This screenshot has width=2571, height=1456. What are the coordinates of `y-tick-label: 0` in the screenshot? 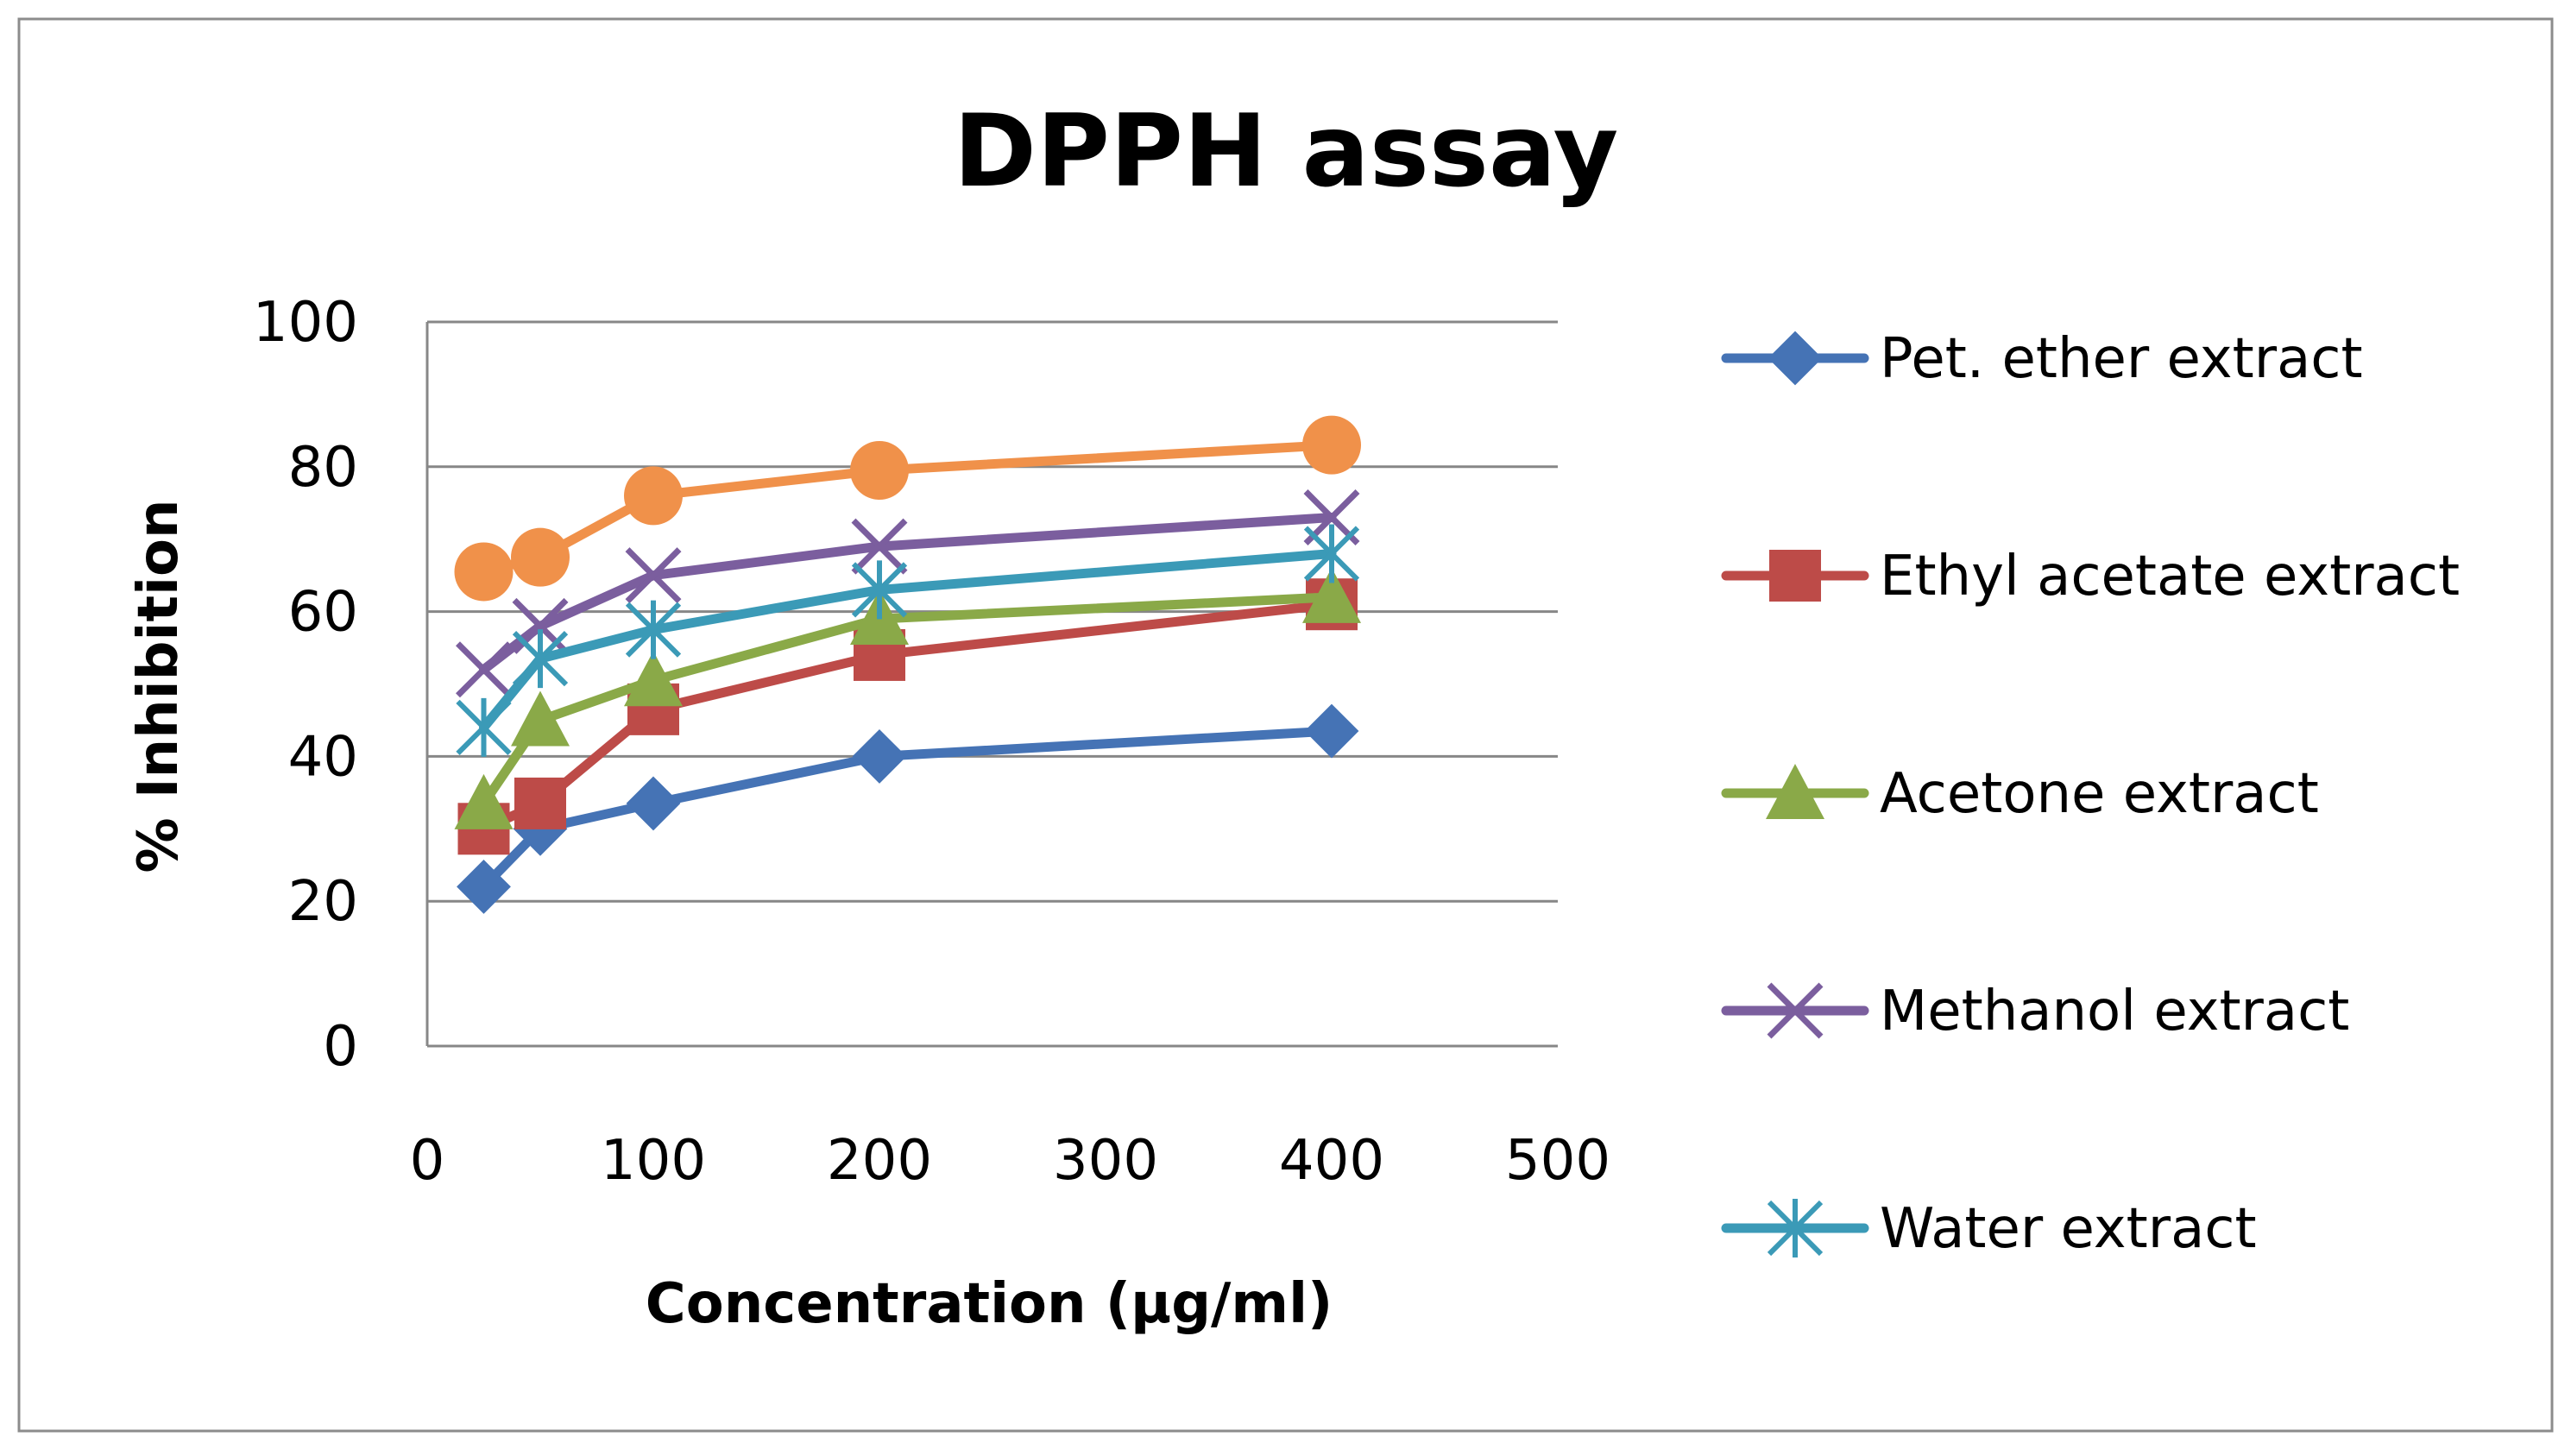 It's located at (340, 1047).